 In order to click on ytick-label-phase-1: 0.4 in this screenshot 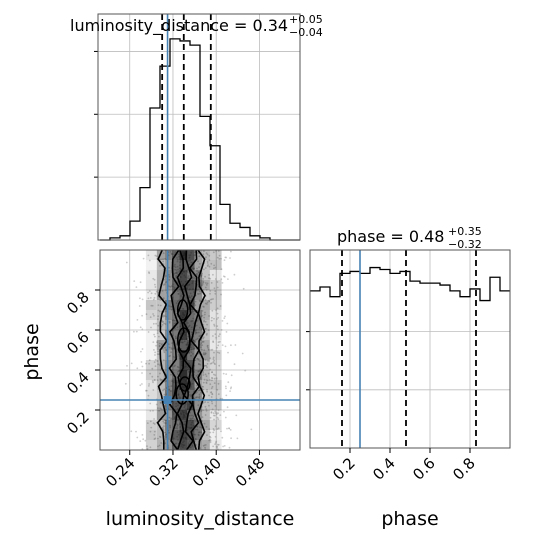, I will do `click(78, 383)`.